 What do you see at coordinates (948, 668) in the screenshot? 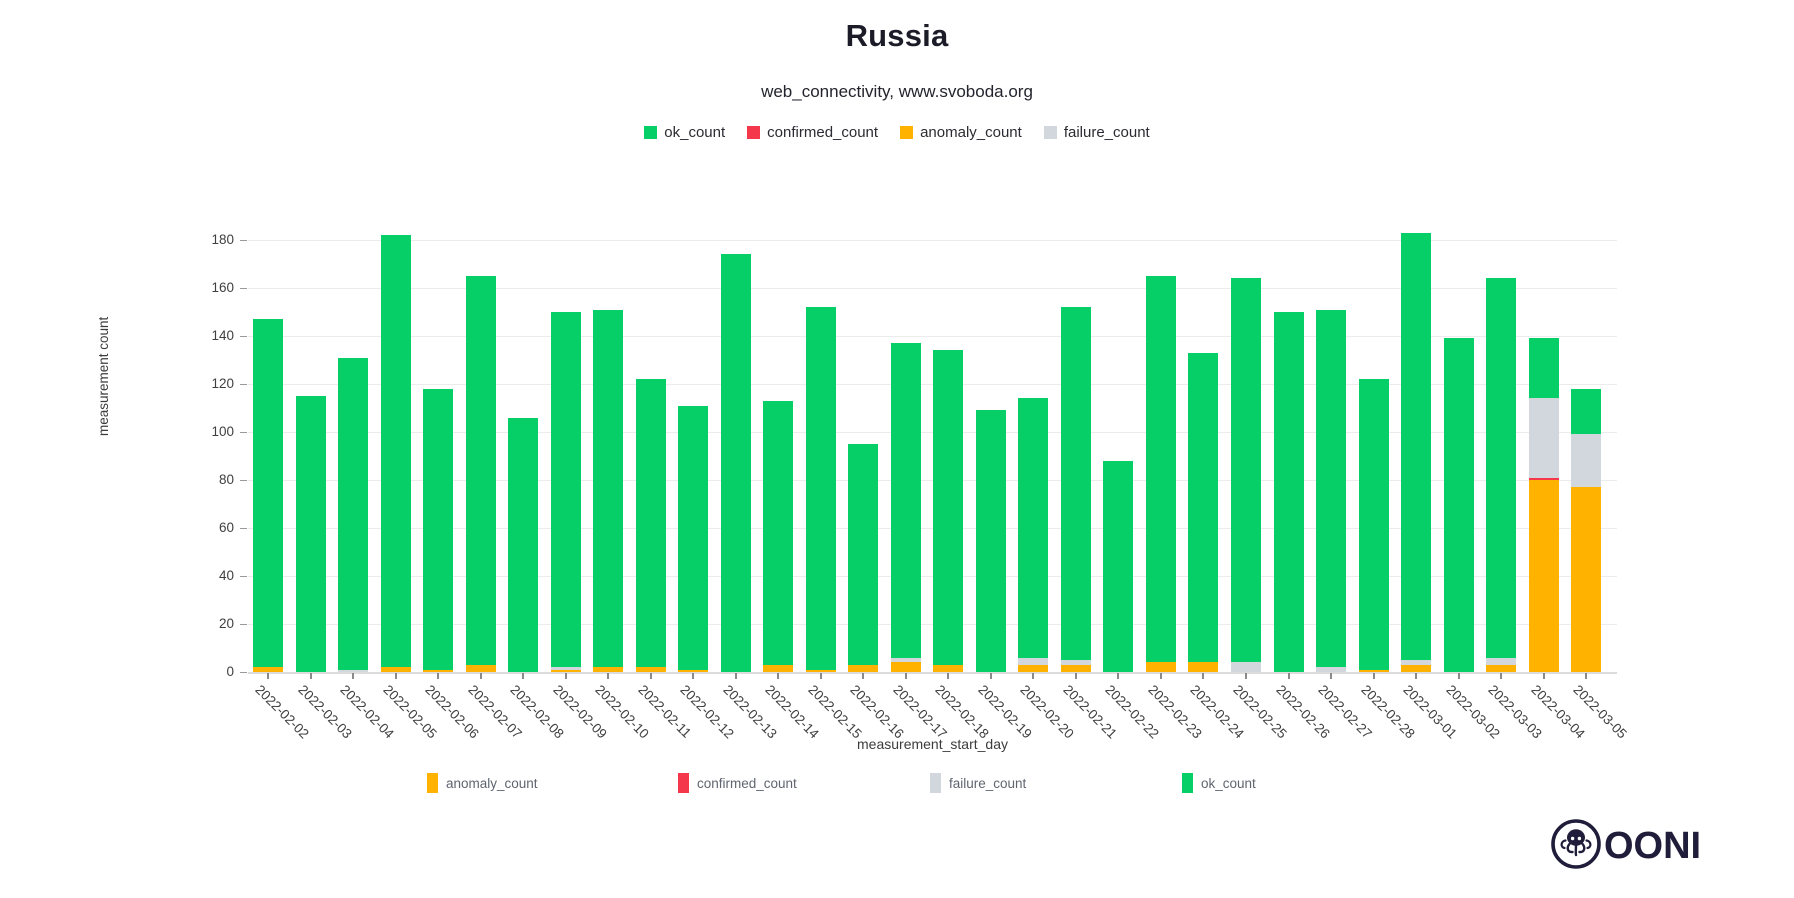
I see `bar-2022-02-18-segment-anomaly_count` at bounding box center [948, 668].